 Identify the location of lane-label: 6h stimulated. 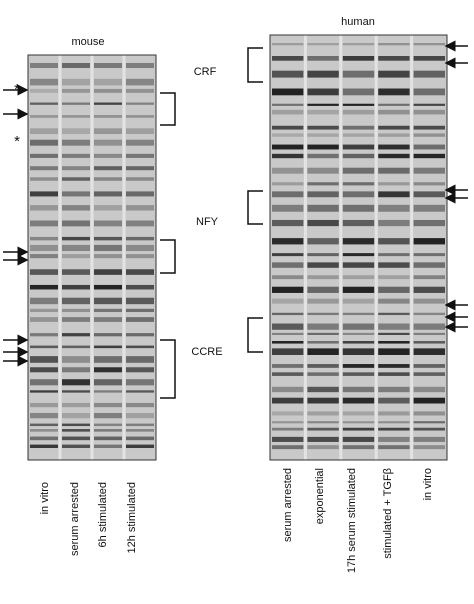
(103, 514).